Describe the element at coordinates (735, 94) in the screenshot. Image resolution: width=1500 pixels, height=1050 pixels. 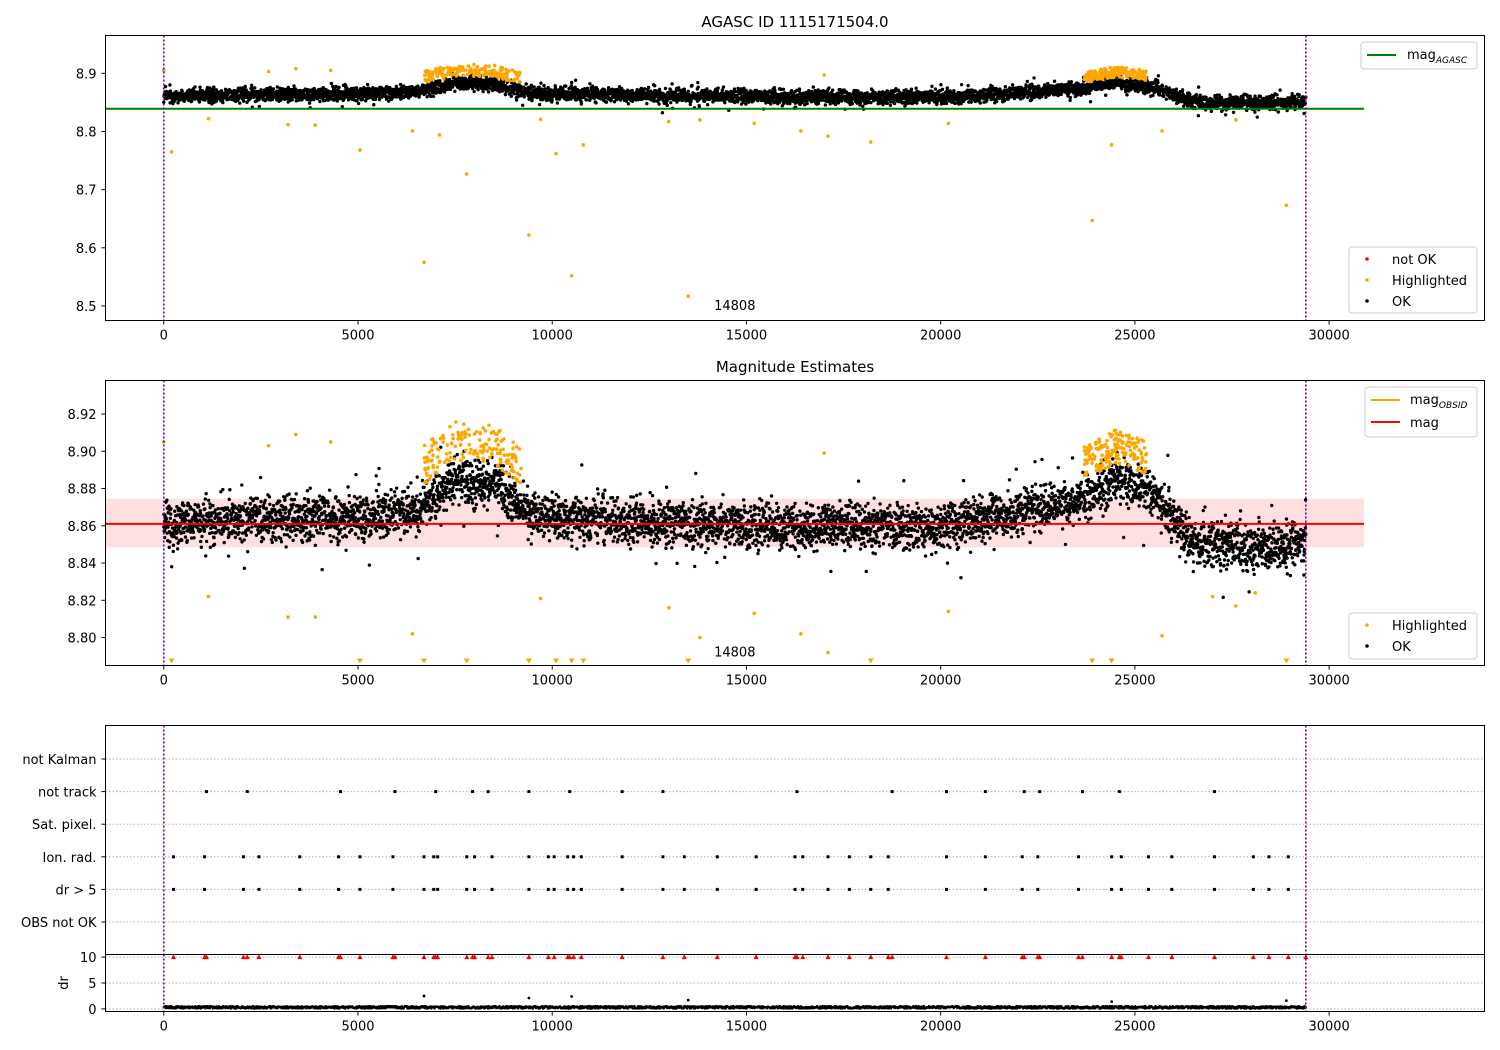
I see `panel1-ok-points` at that location.